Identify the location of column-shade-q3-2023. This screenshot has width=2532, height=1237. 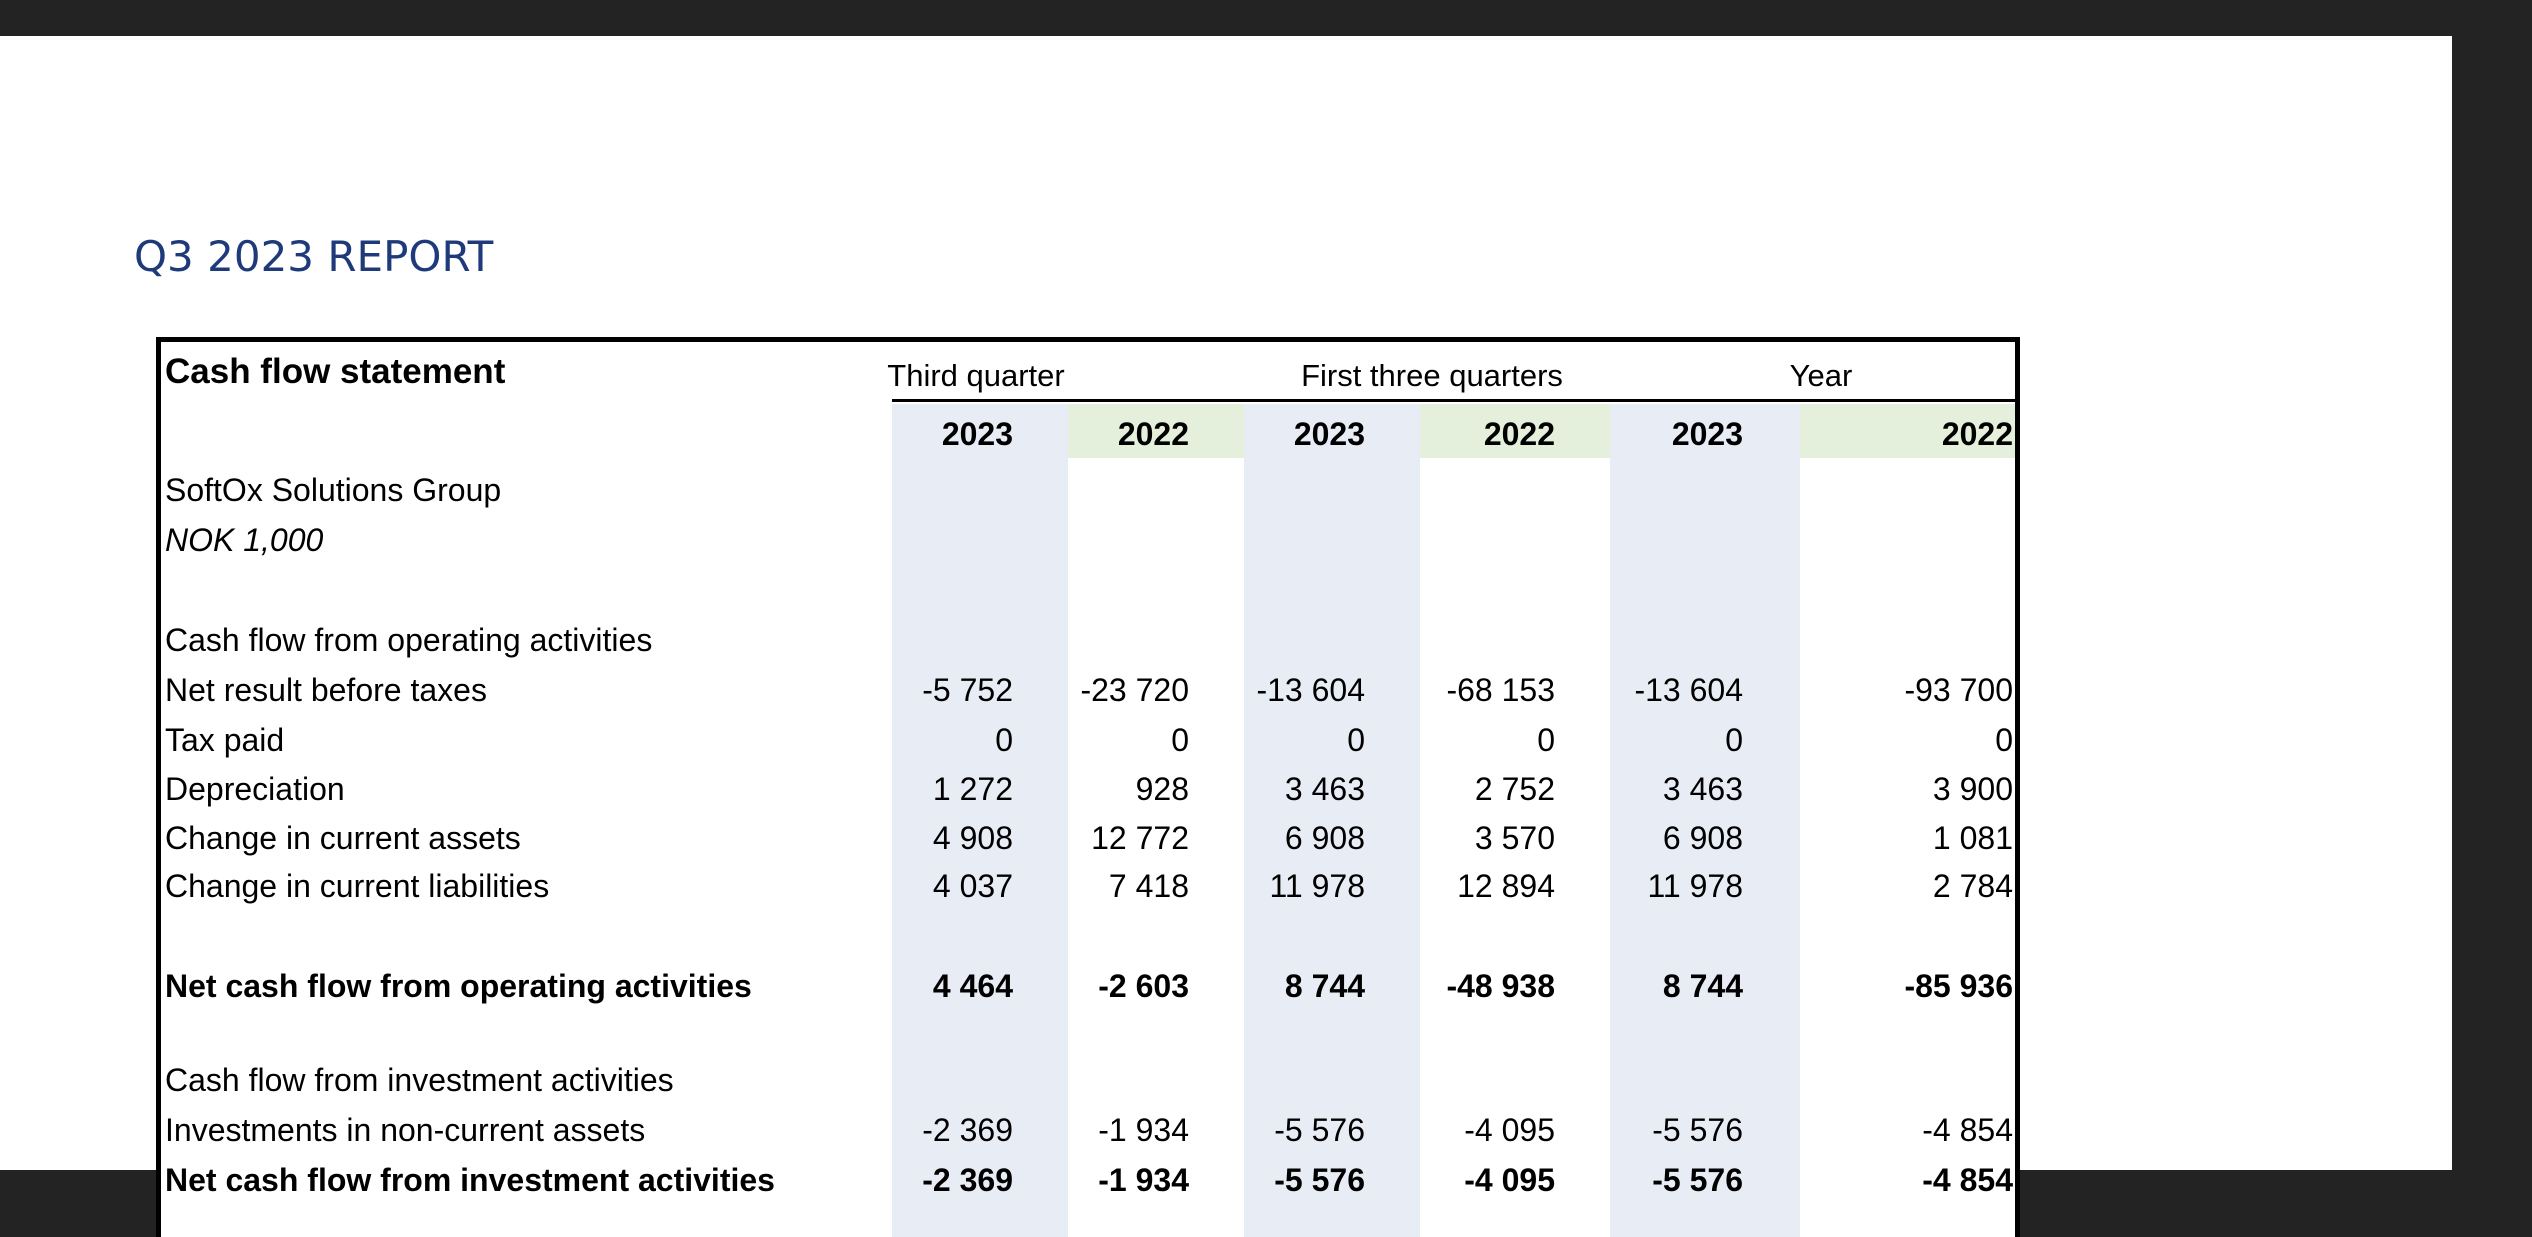
(980, 820).